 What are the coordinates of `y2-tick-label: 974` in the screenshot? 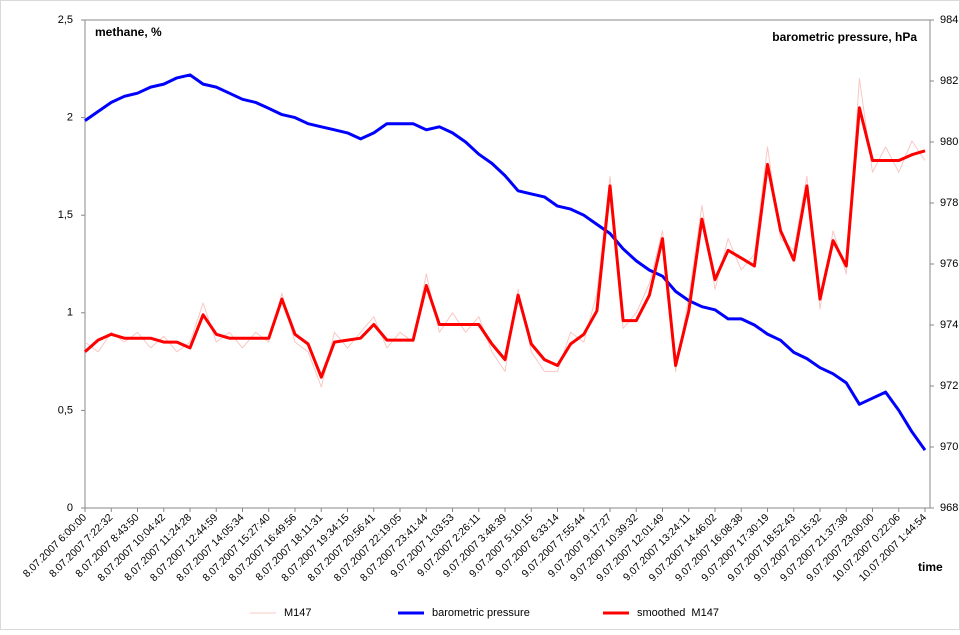 It's located at (949, 325).